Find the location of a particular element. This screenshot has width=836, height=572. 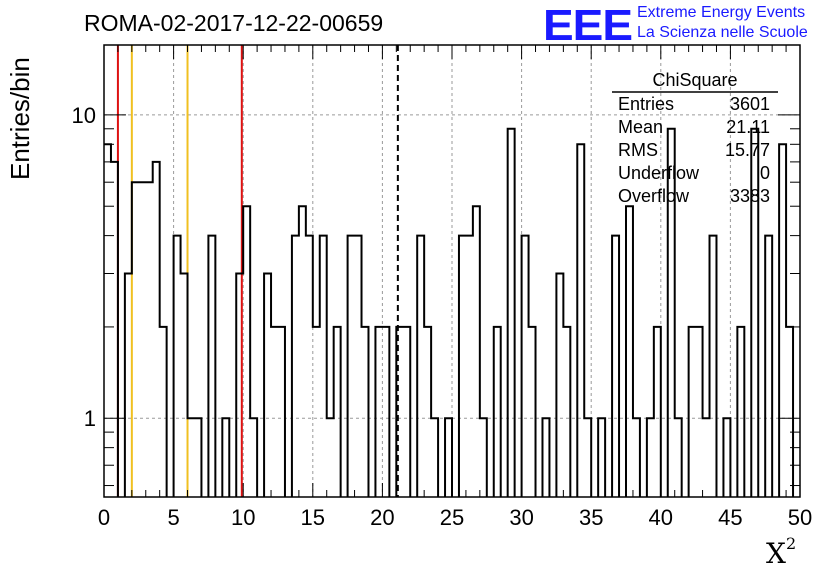

stats-value-mean: 21.11 is located at coordinates (748, 127).